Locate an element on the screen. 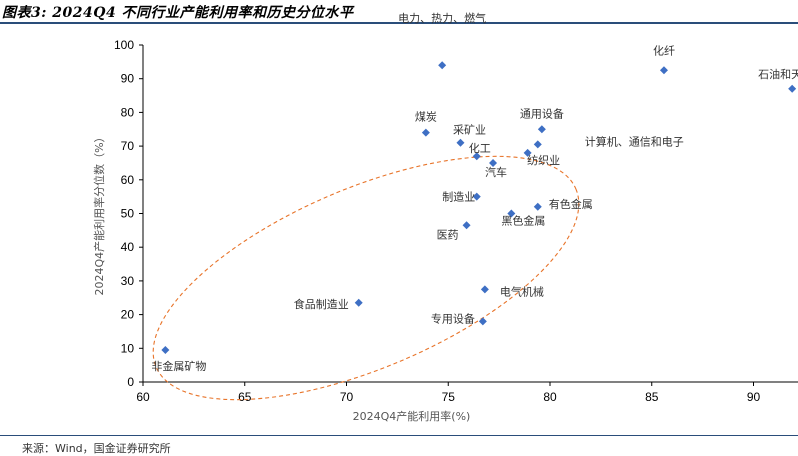  y-tick-label: 50 is located at coordinates (128, 214).